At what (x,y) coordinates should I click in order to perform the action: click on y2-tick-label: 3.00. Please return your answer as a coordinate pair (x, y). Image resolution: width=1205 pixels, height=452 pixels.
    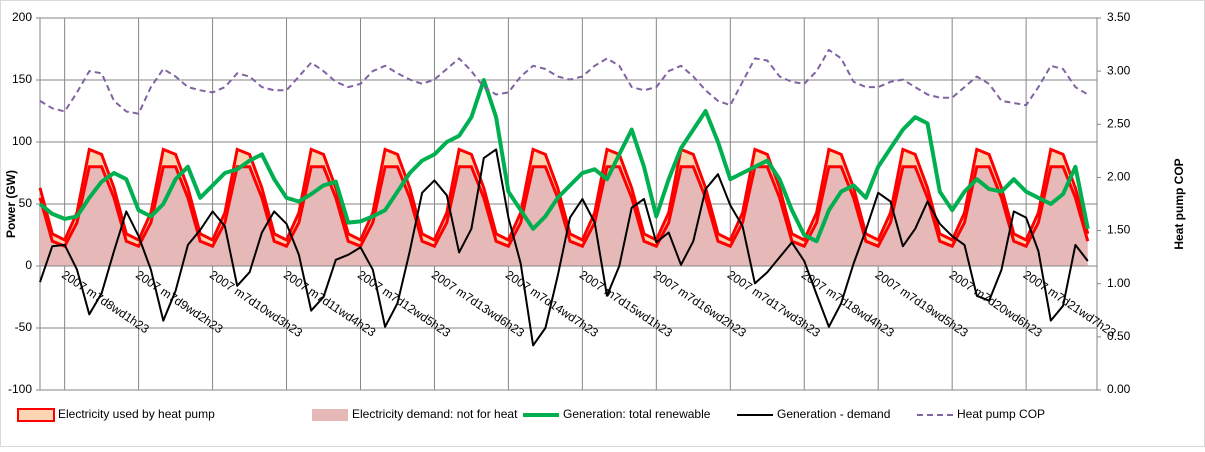
    Looking at the image, I should click on (1119, 70).